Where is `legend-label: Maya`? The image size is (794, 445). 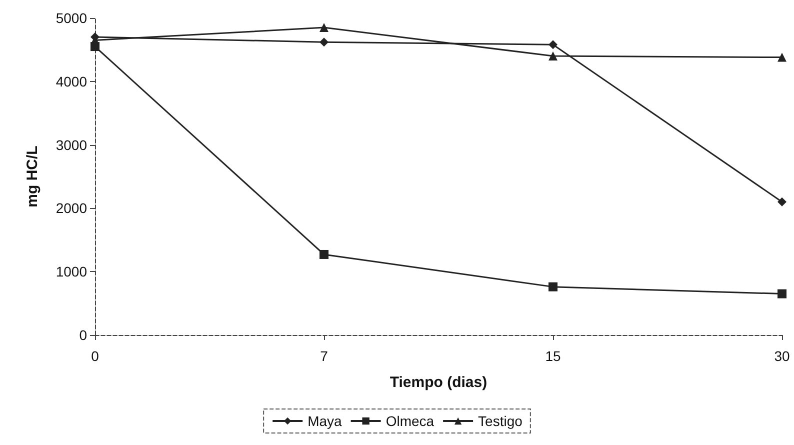 legend-label: Maya is located at coordinates (325, 421).